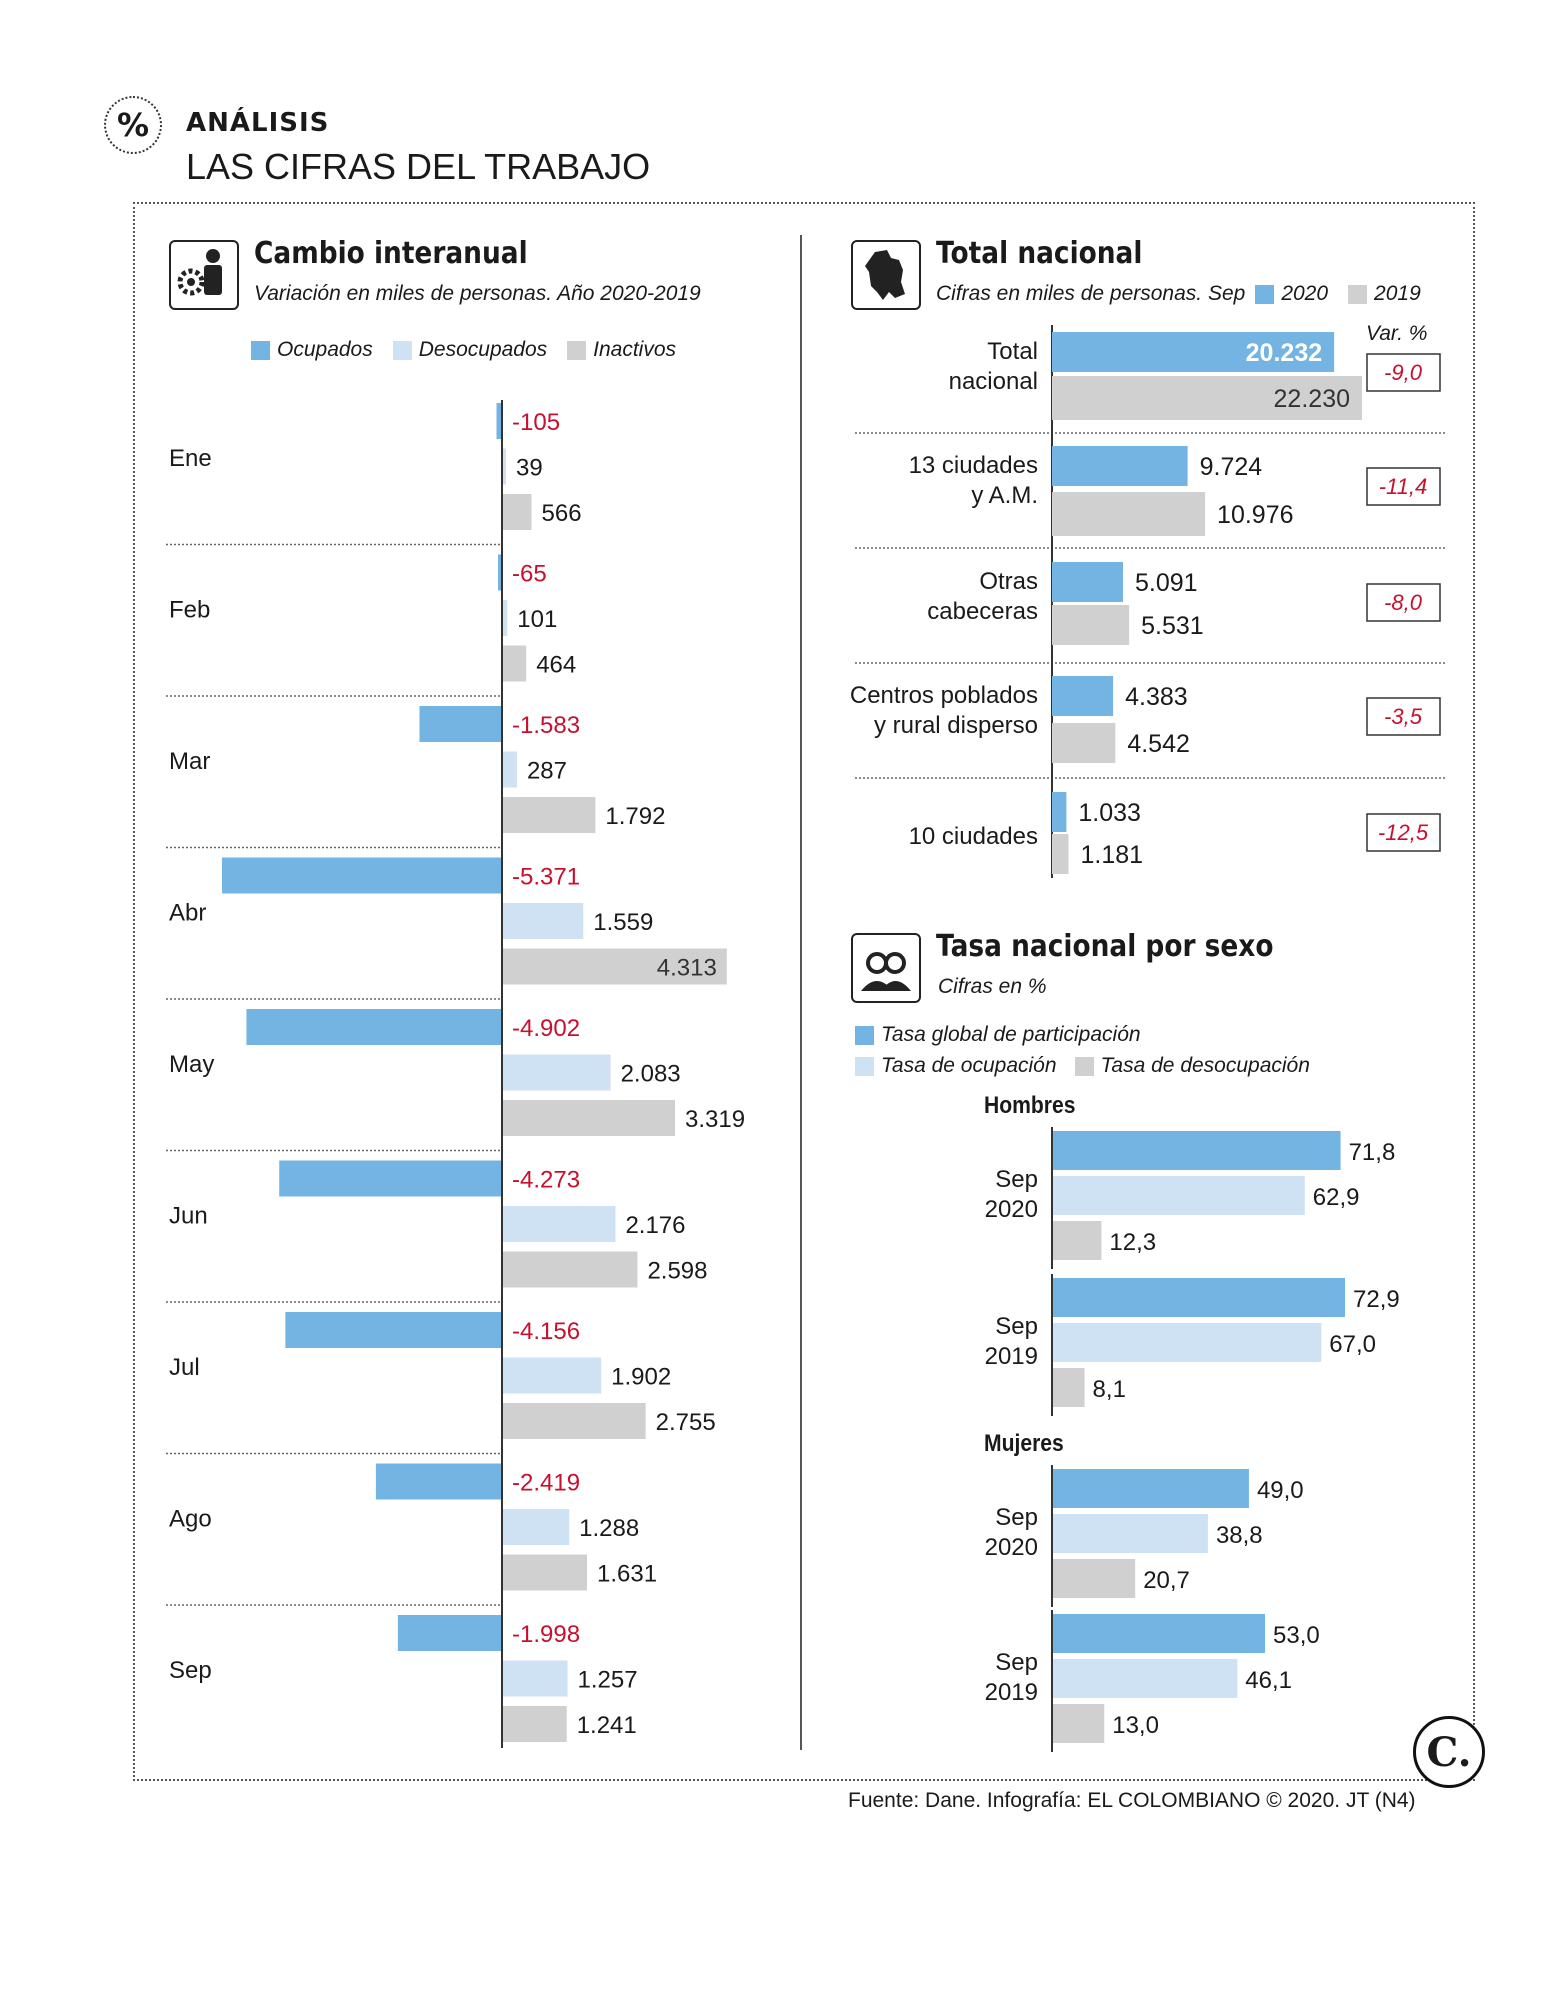 This screenshot has width=1551, height=2000. What do you see at coordinates (190, 1670) in the screenshot?
I see `month-label: Sep` at bounding box center [190, 1670].